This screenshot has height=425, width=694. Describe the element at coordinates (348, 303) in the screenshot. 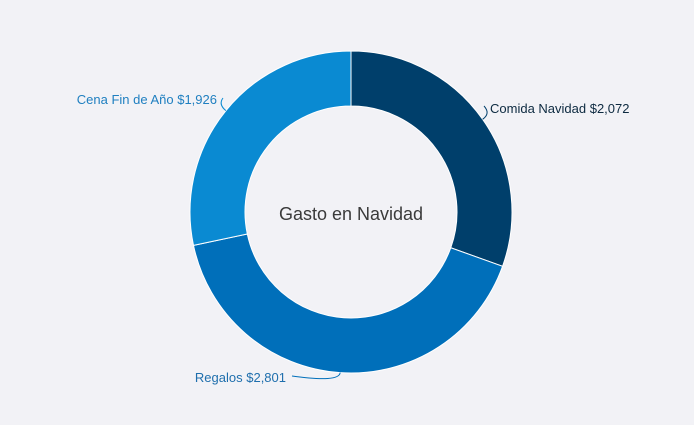

I see `slice-regalos` at that location.